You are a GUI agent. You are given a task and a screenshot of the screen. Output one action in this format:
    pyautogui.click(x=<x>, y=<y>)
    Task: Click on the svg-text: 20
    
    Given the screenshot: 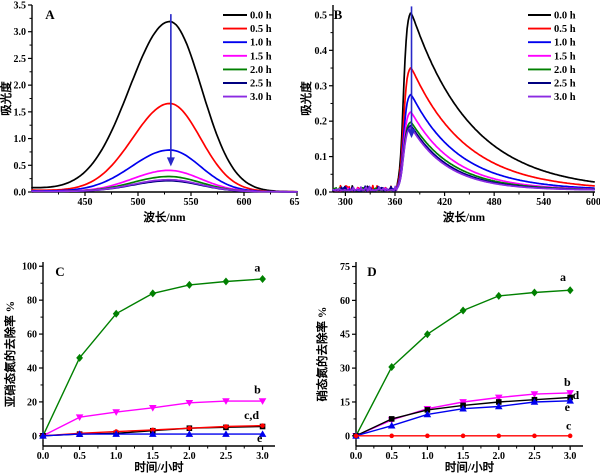 What is the action you would take?
    pyautogui.click(x=32, y=402)
    